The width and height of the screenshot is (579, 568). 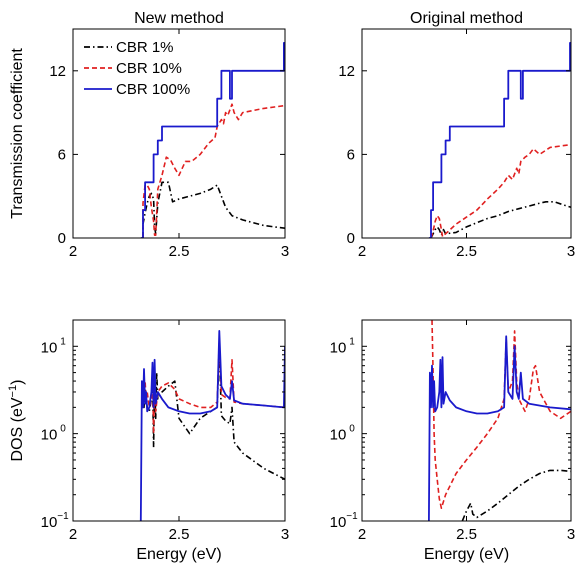 What do you see at coordinates (17, 133) in the screenshot?
I see `y-axis-label: Transmission coefficient` at bounding box center [17, 133].